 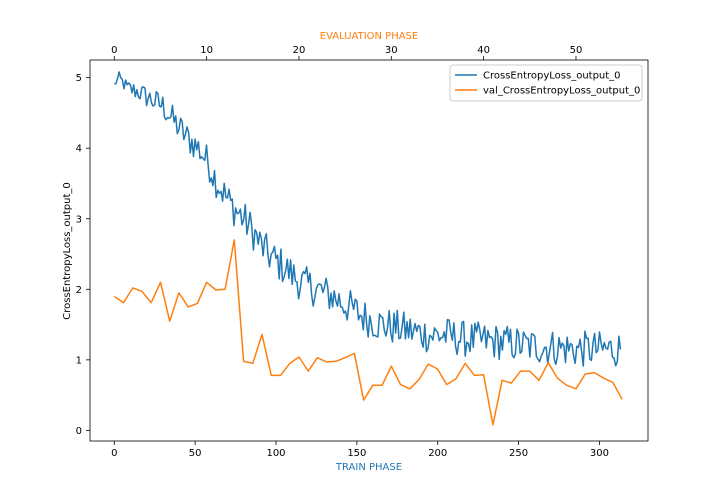 I want to click on y-tick-label: 5, so click(x=79, y=78).